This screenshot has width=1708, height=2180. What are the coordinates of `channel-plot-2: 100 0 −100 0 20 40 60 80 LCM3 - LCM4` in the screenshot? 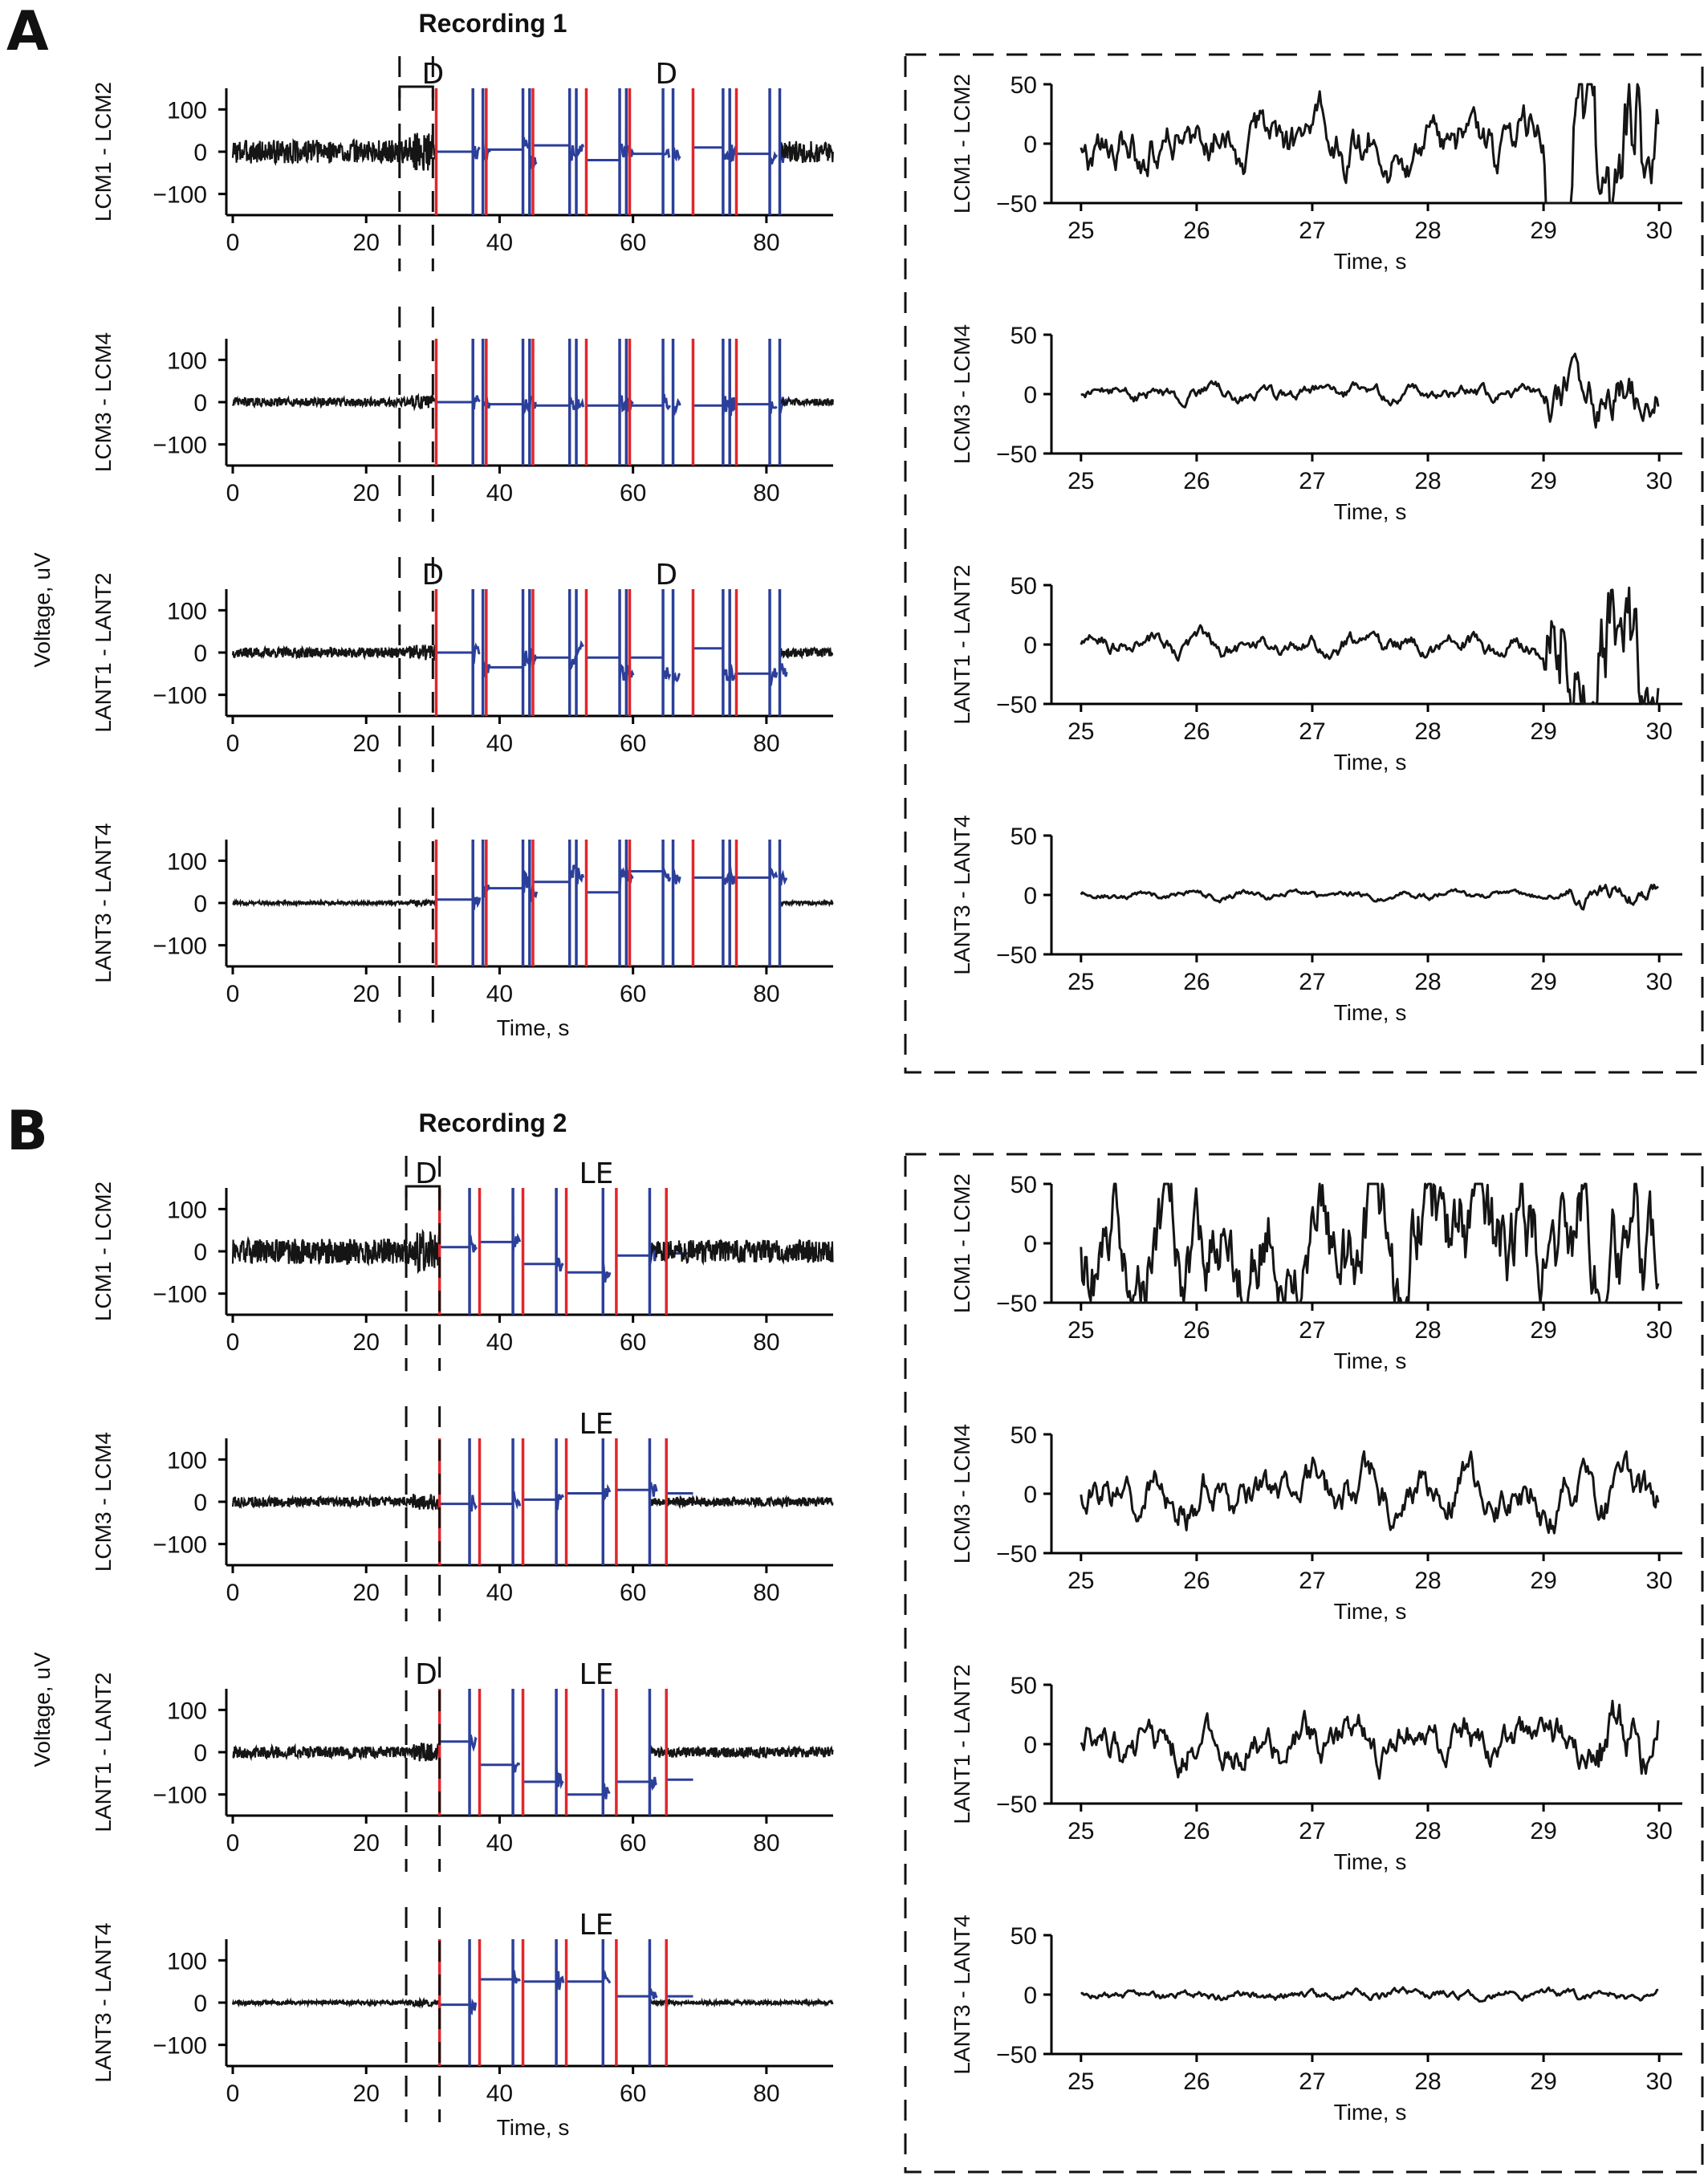 It's located at (463, 414).